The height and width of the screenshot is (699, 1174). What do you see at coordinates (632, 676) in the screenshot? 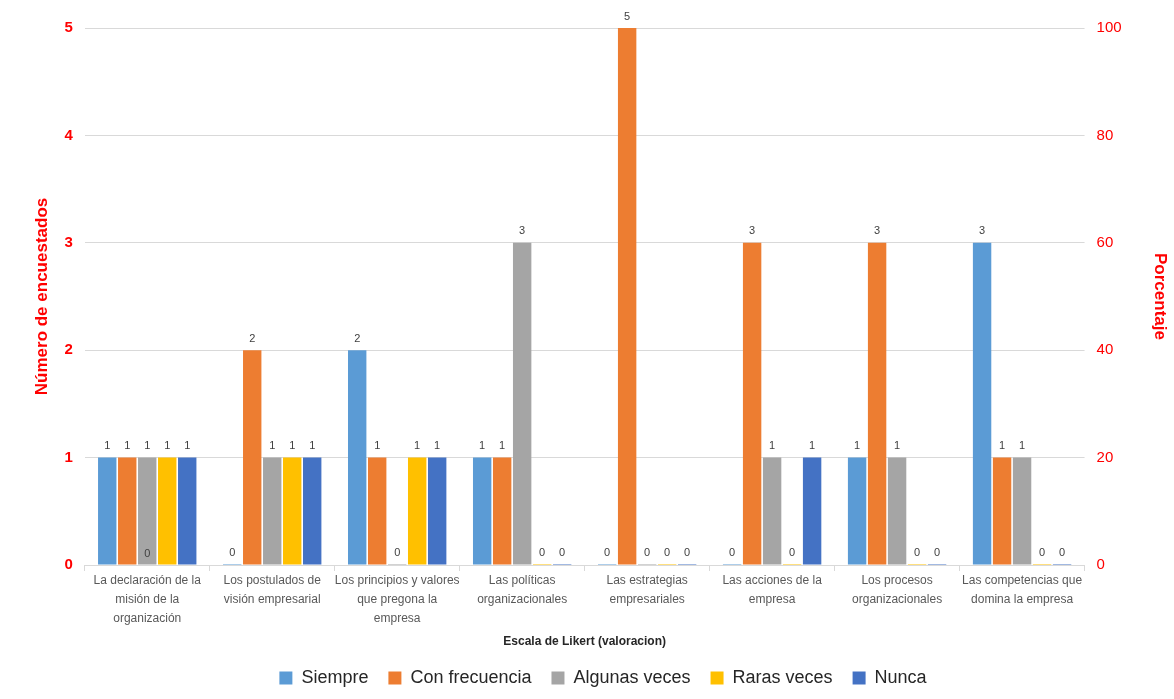
I see `legend-label: Algunas veces` at bounding box center [632, 676].